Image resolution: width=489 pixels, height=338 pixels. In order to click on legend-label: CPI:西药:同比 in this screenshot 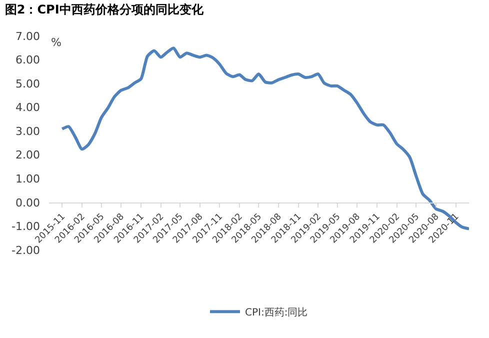, I will do `click(276, 312)`.